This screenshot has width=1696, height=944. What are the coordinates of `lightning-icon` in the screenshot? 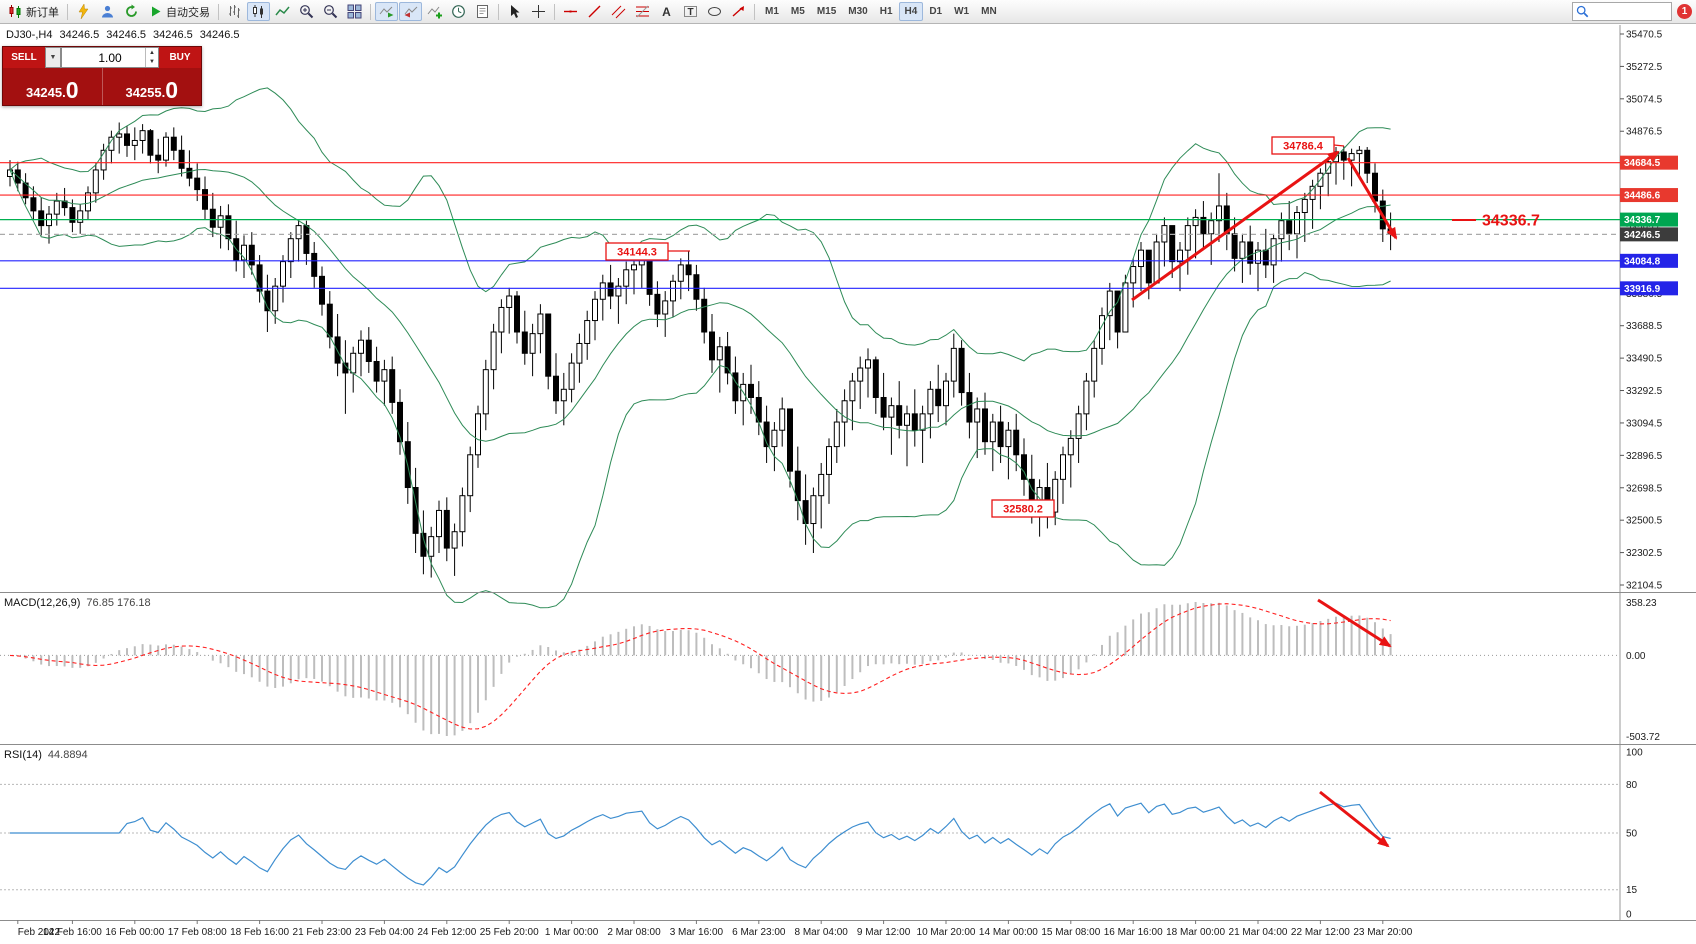 It's located at (83, 11).